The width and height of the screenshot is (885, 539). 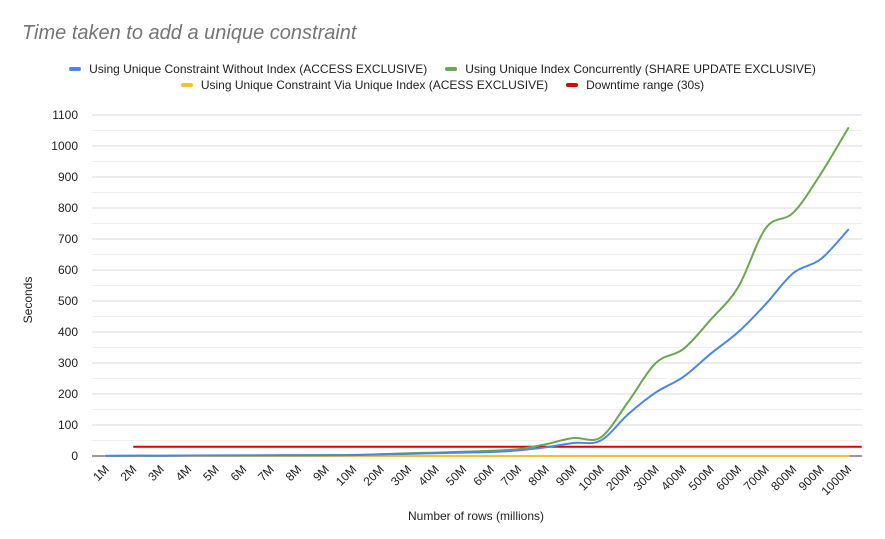 What do you see at coordinates (68, 208) in the screenshot?
I see `y-tick-label: 800` at bounding box center [68, 208].